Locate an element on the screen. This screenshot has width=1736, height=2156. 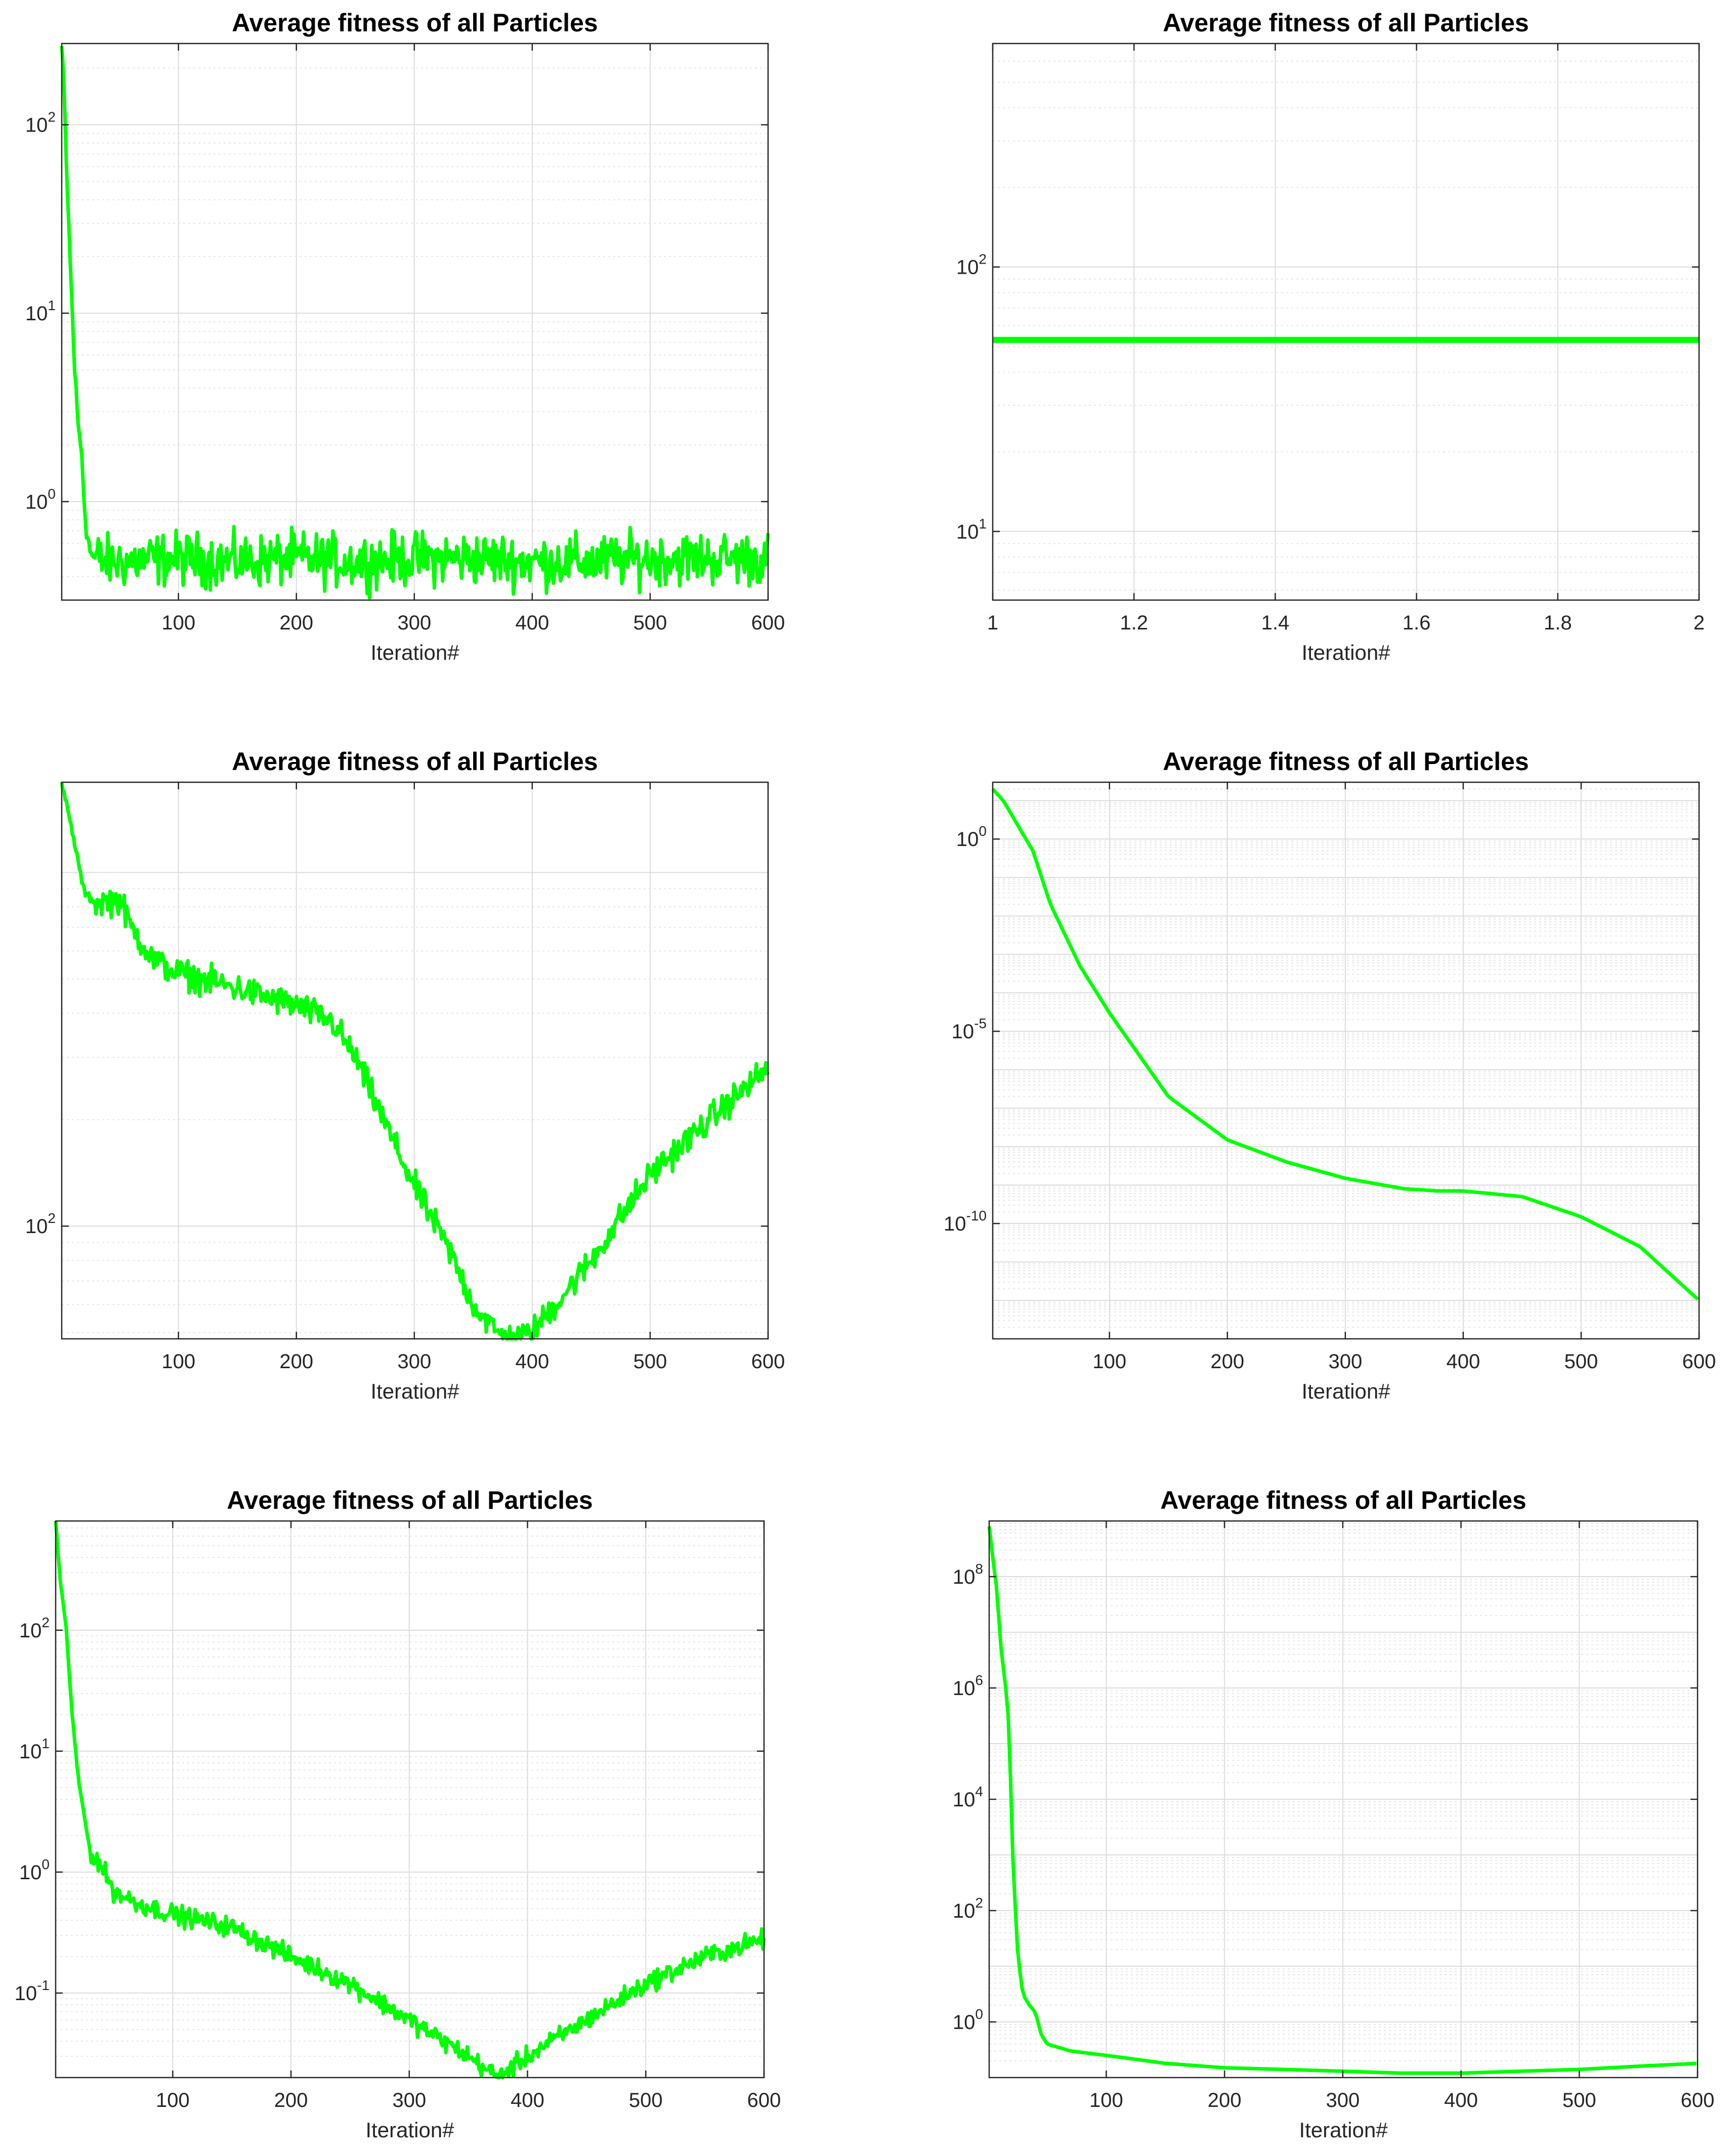
x-tick-label: 1.2 is located at coordinates (1134, 623).